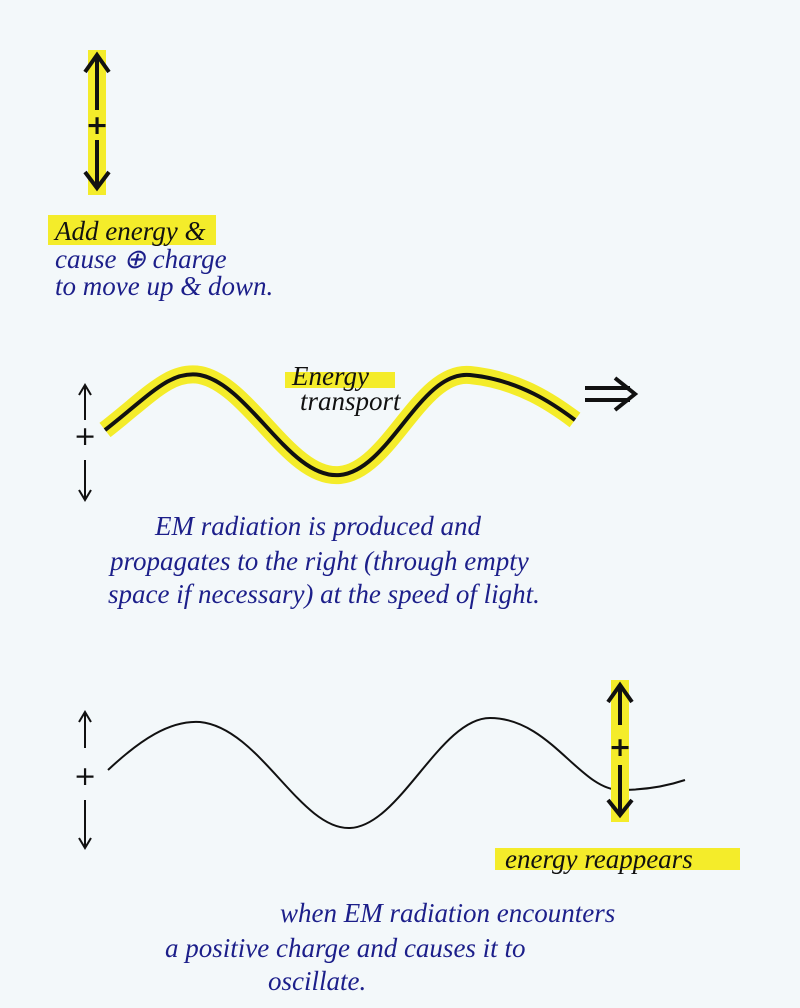  I want to click on label: Energy, so click(330, 376).